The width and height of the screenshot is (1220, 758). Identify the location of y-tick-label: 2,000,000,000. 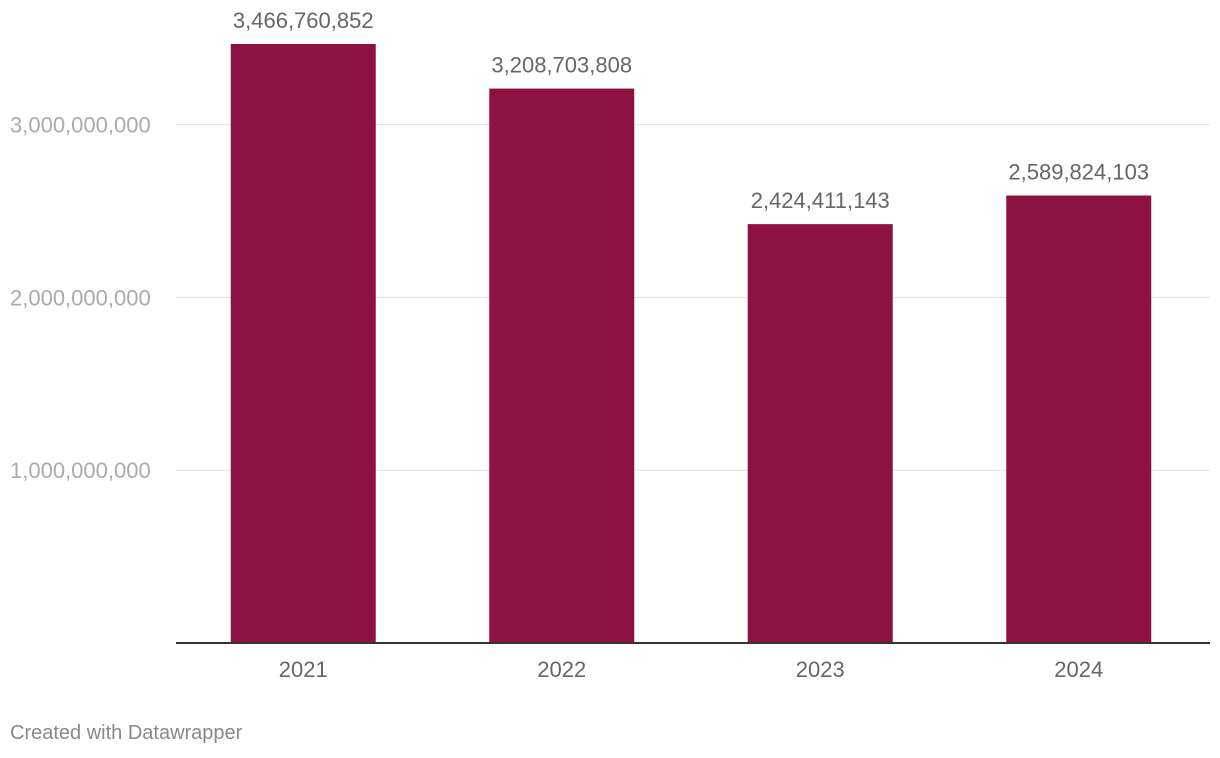
(80, 297).